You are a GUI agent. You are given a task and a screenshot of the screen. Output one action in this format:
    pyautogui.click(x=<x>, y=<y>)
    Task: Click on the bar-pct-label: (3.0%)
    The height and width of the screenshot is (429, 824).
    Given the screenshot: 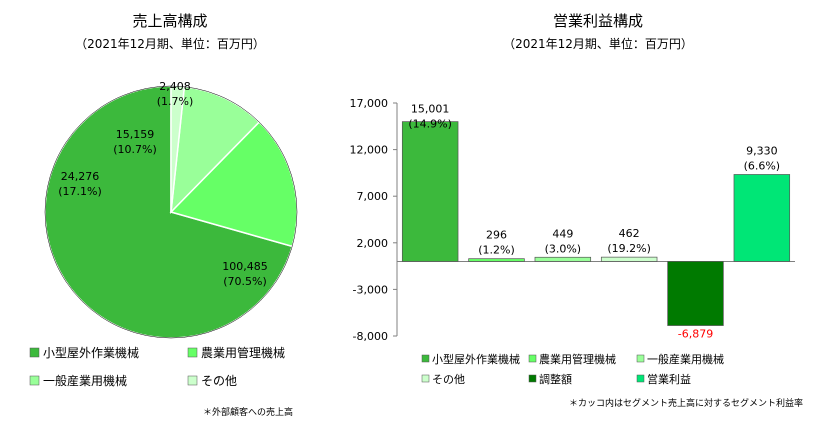 What is the action you would take?
    pyautogui.click(x=563, y=248)
    